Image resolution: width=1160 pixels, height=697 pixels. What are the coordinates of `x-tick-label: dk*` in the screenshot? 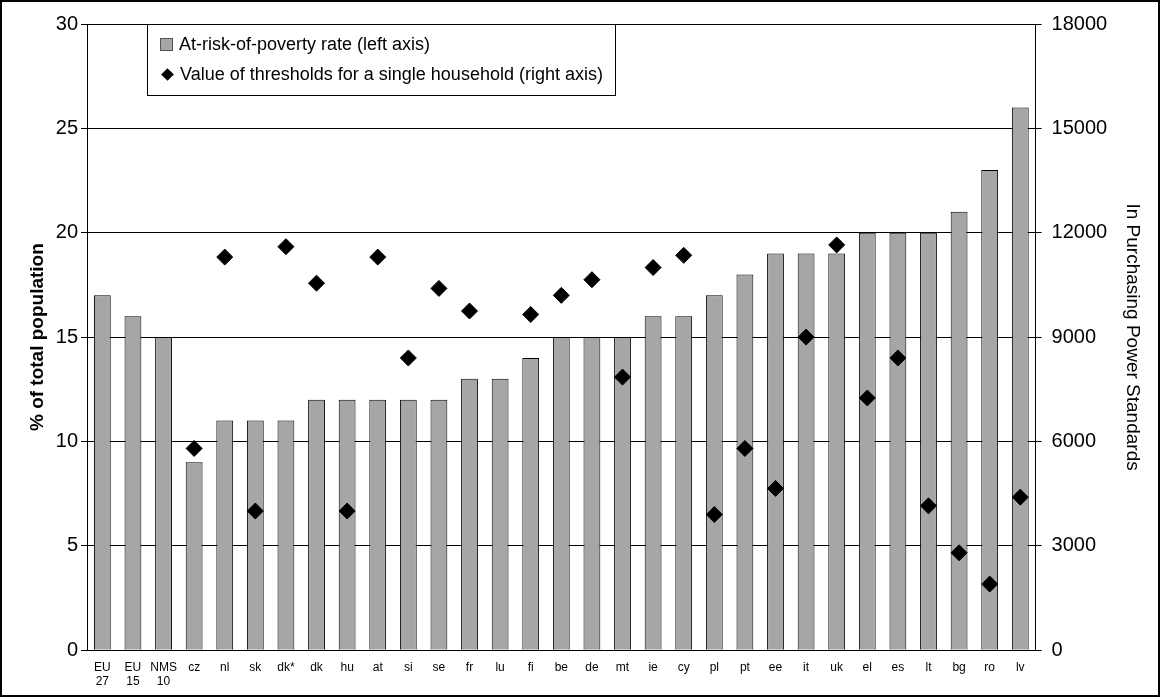 It's located at (286, 666).